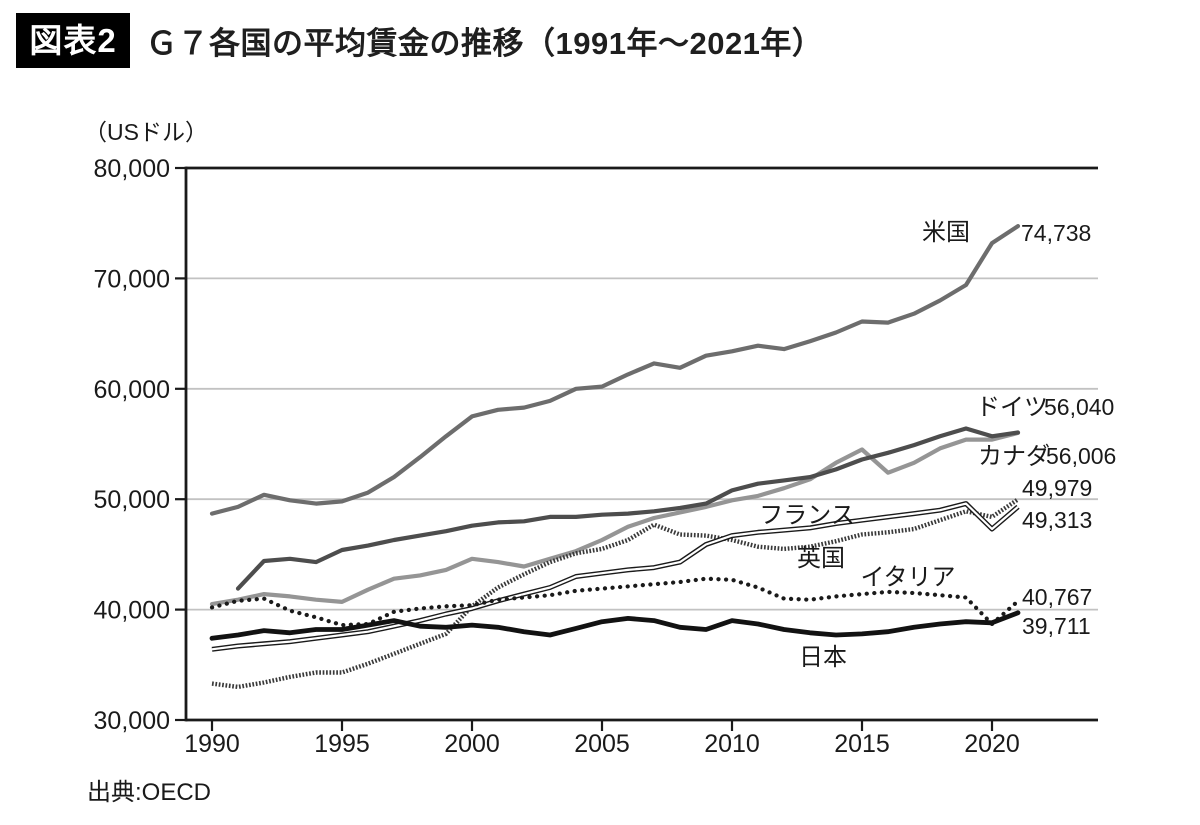  I want to click on x-tick-label-2005: 2005, so click(602, 744).